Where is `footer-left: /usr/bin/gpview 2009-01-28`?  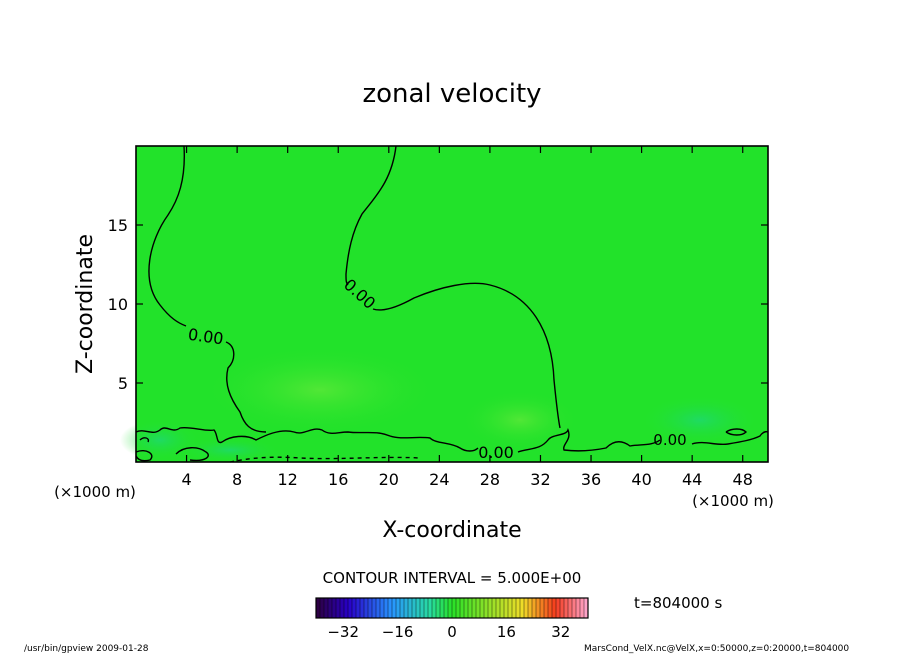 footer-left: /usr/bin/gpview 2009-01-28 is located at coordinates (86, 649).